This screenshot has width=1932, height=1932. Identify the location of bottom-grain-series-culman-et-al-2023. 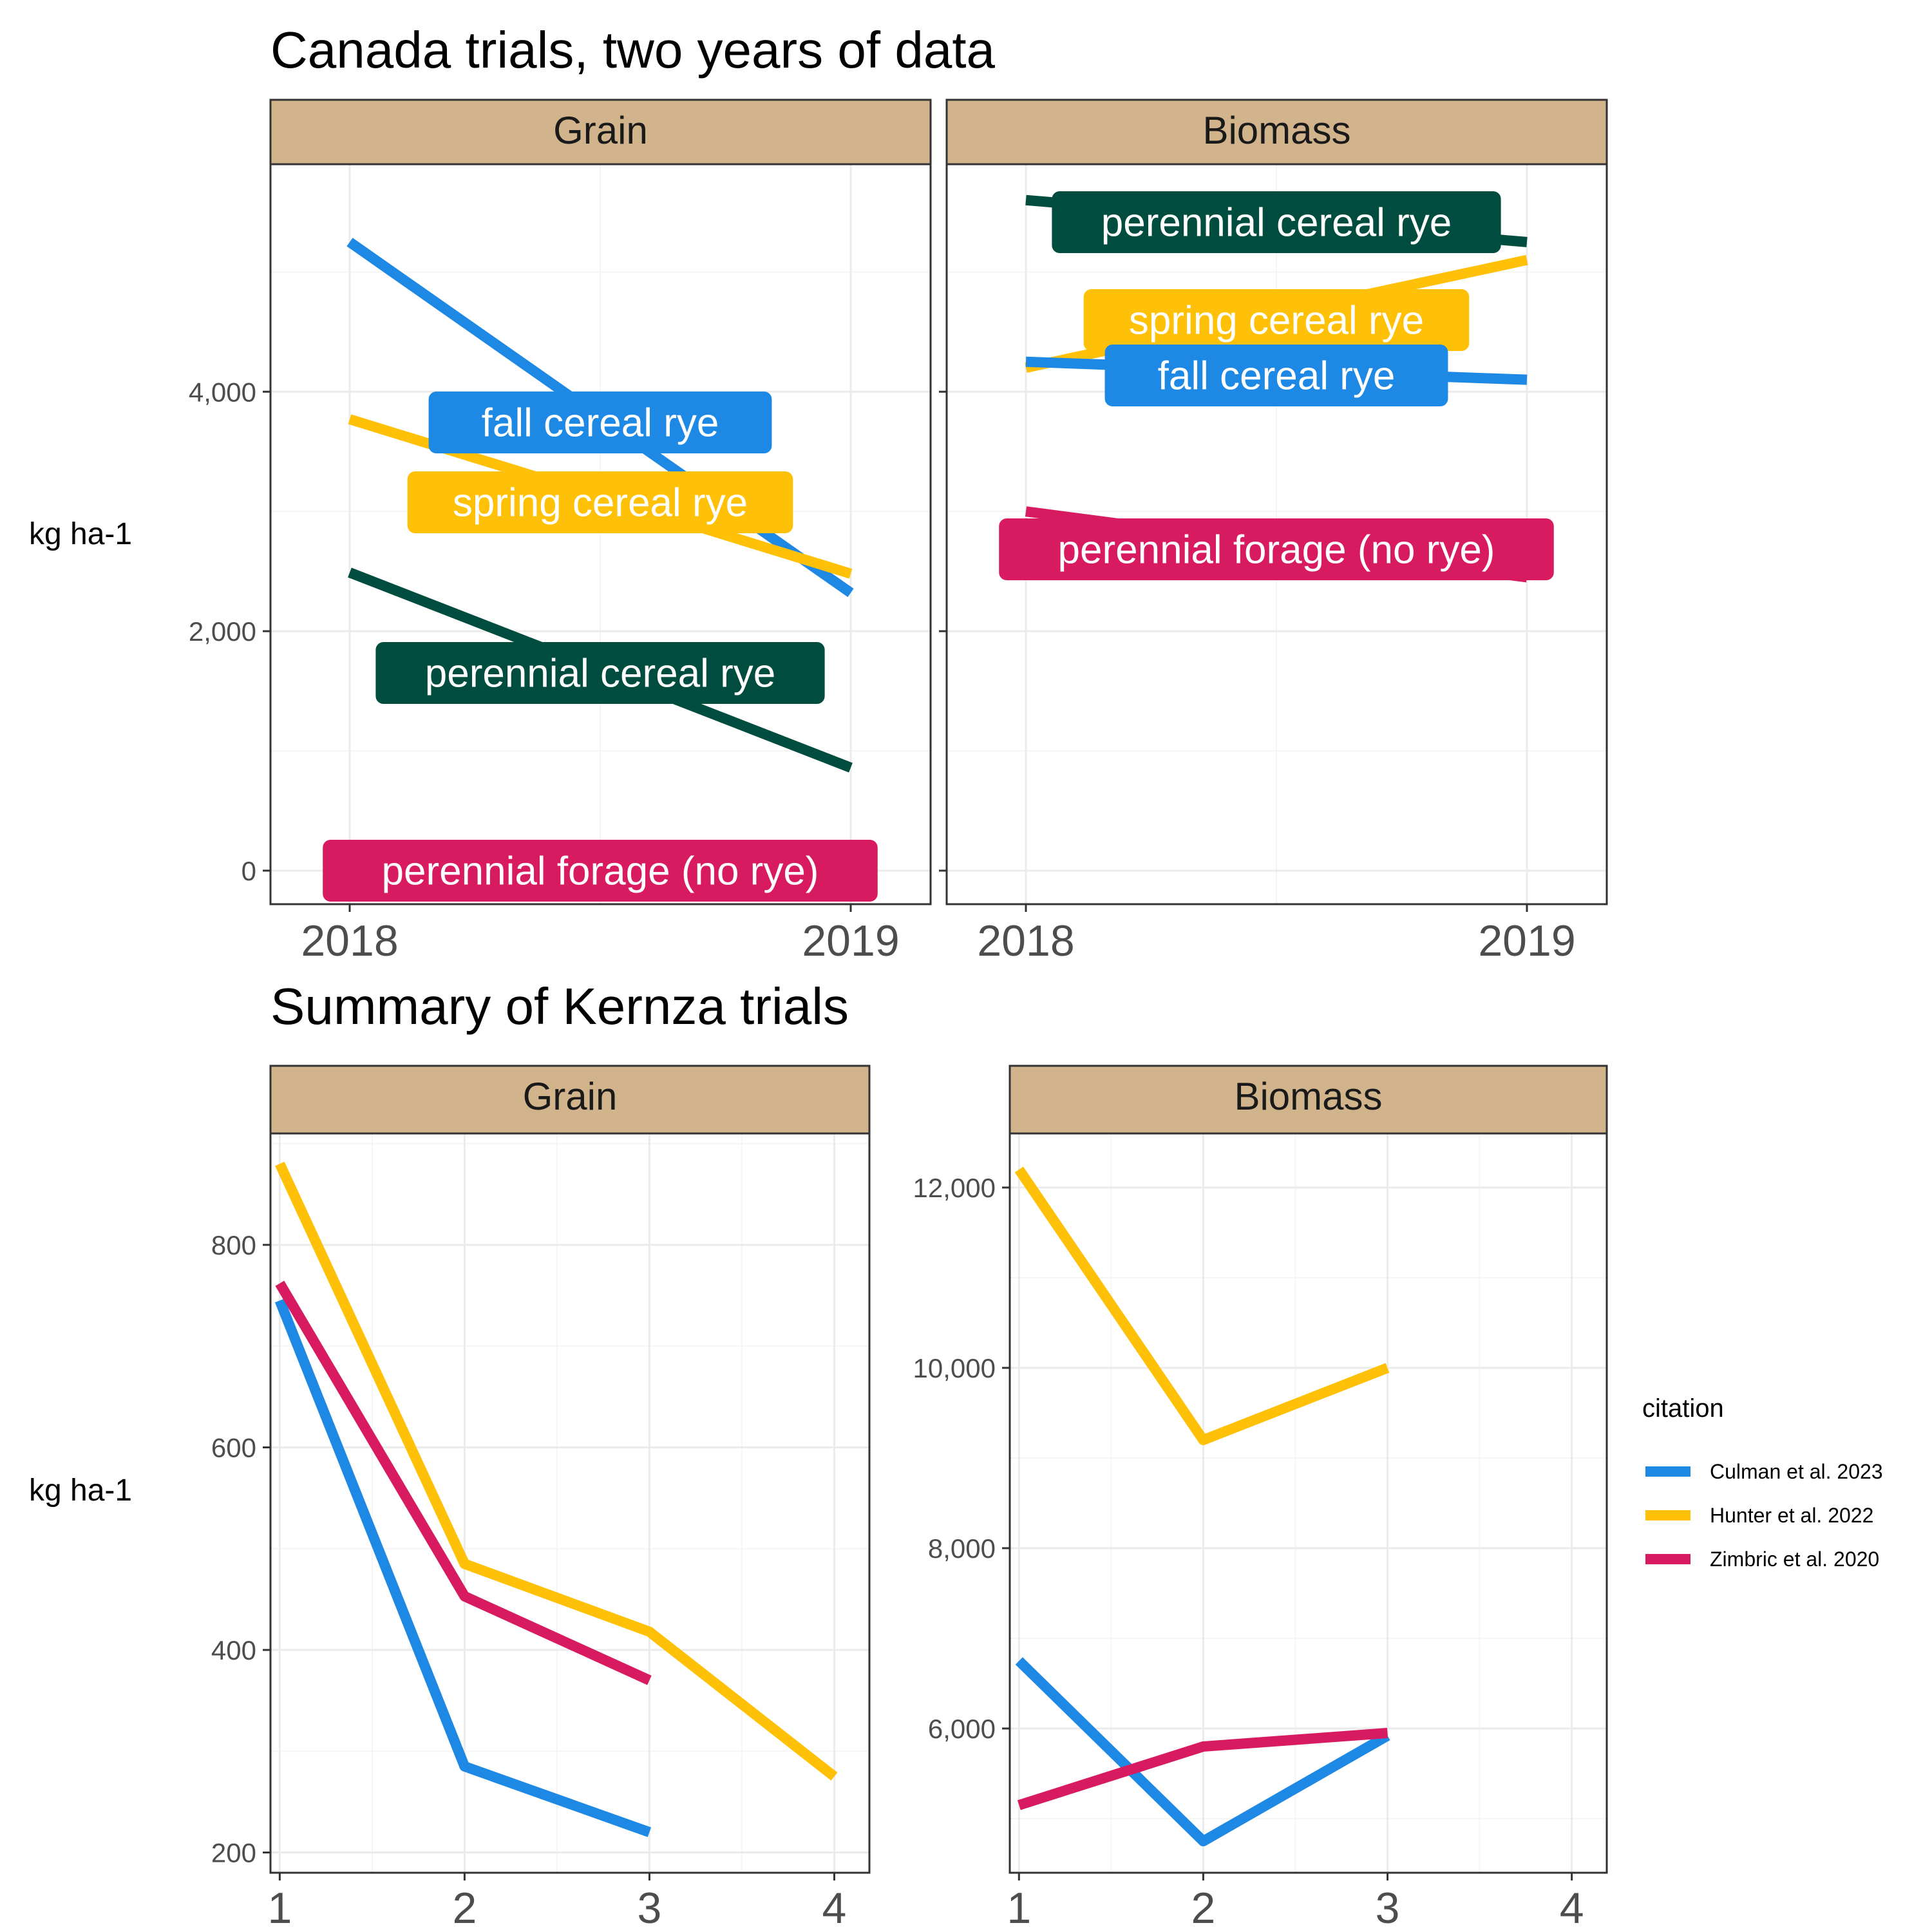
(463, 1568).